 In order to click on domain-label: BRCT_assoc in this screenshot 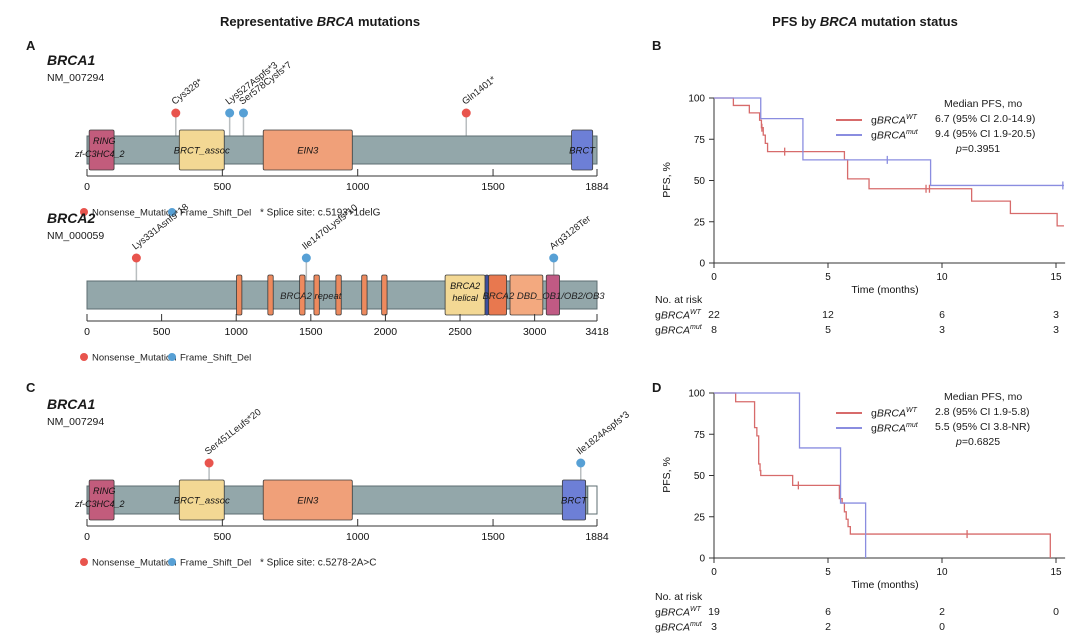, I will do `click(202, 151)`.